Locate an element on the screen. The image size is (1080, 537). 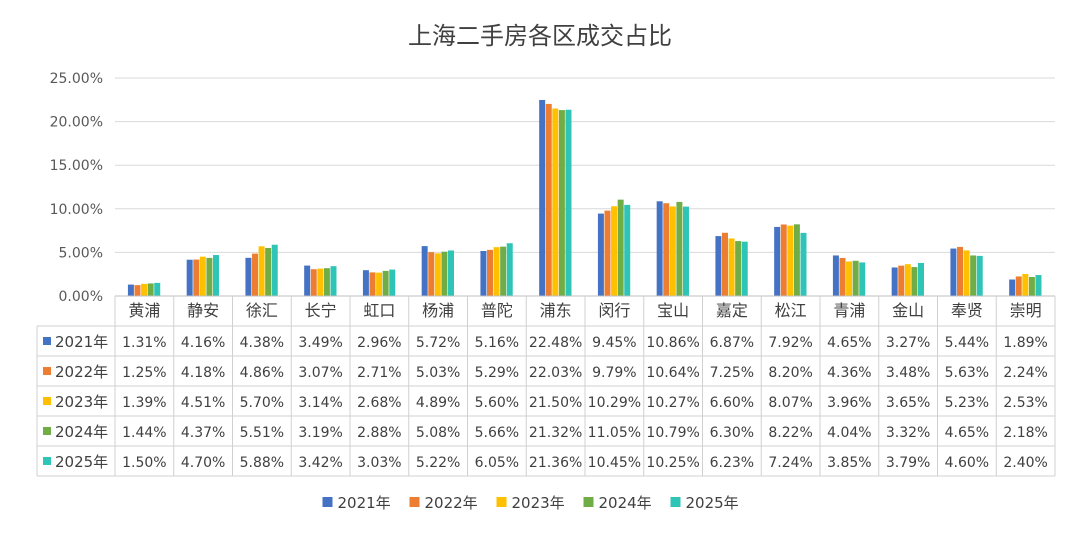
data-label: 2.18% is located at coordinates (1025, 433).